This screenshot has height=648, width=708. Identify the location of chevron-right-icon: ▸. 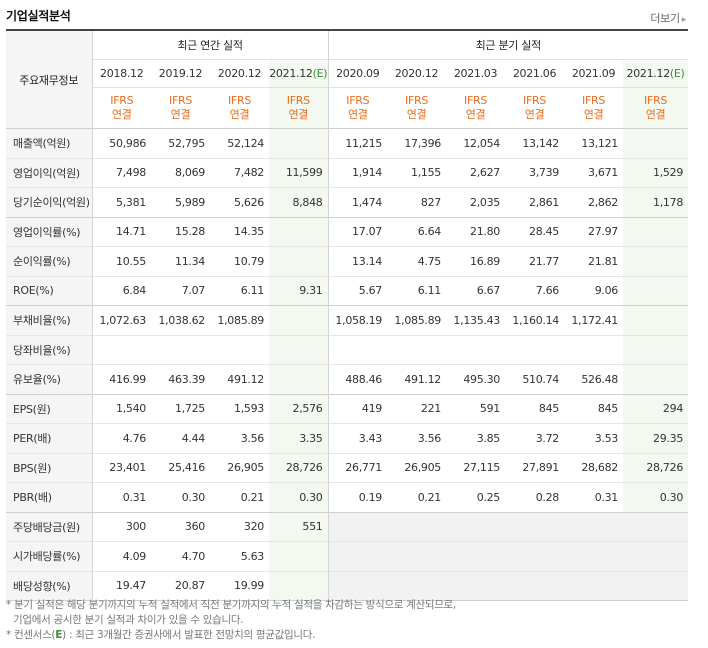
(684, 20).